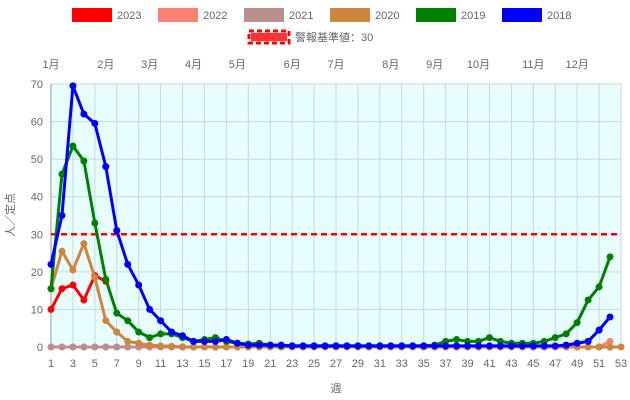 The width and height of the screenshot is (630, 400). I want to click on x-tick-label: 29, so click(358, 364).